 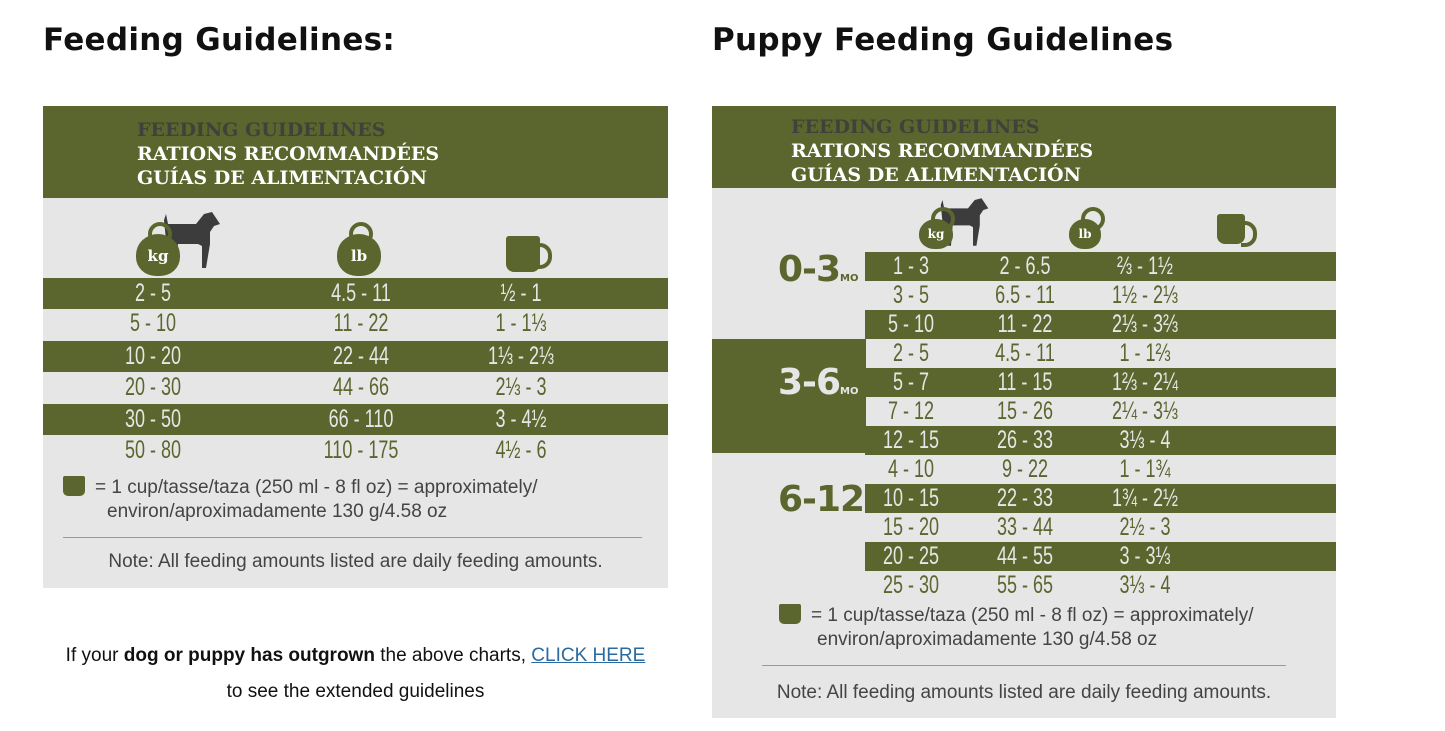 I want to click on cups-cell: 1 - 1¾, so click(x=1145, y=469).